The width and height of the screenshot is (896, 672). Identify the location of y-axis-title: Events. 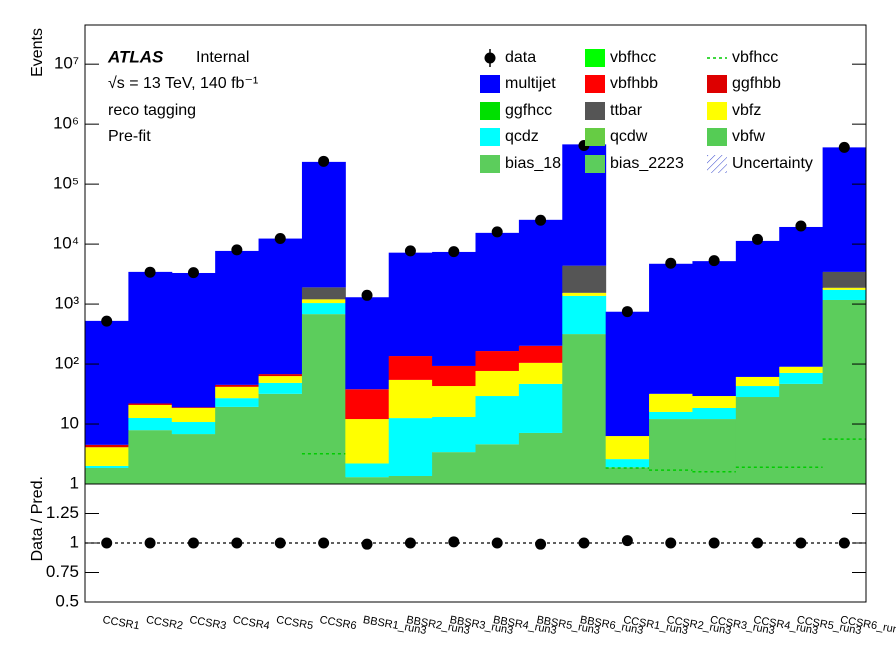
(37, 52).